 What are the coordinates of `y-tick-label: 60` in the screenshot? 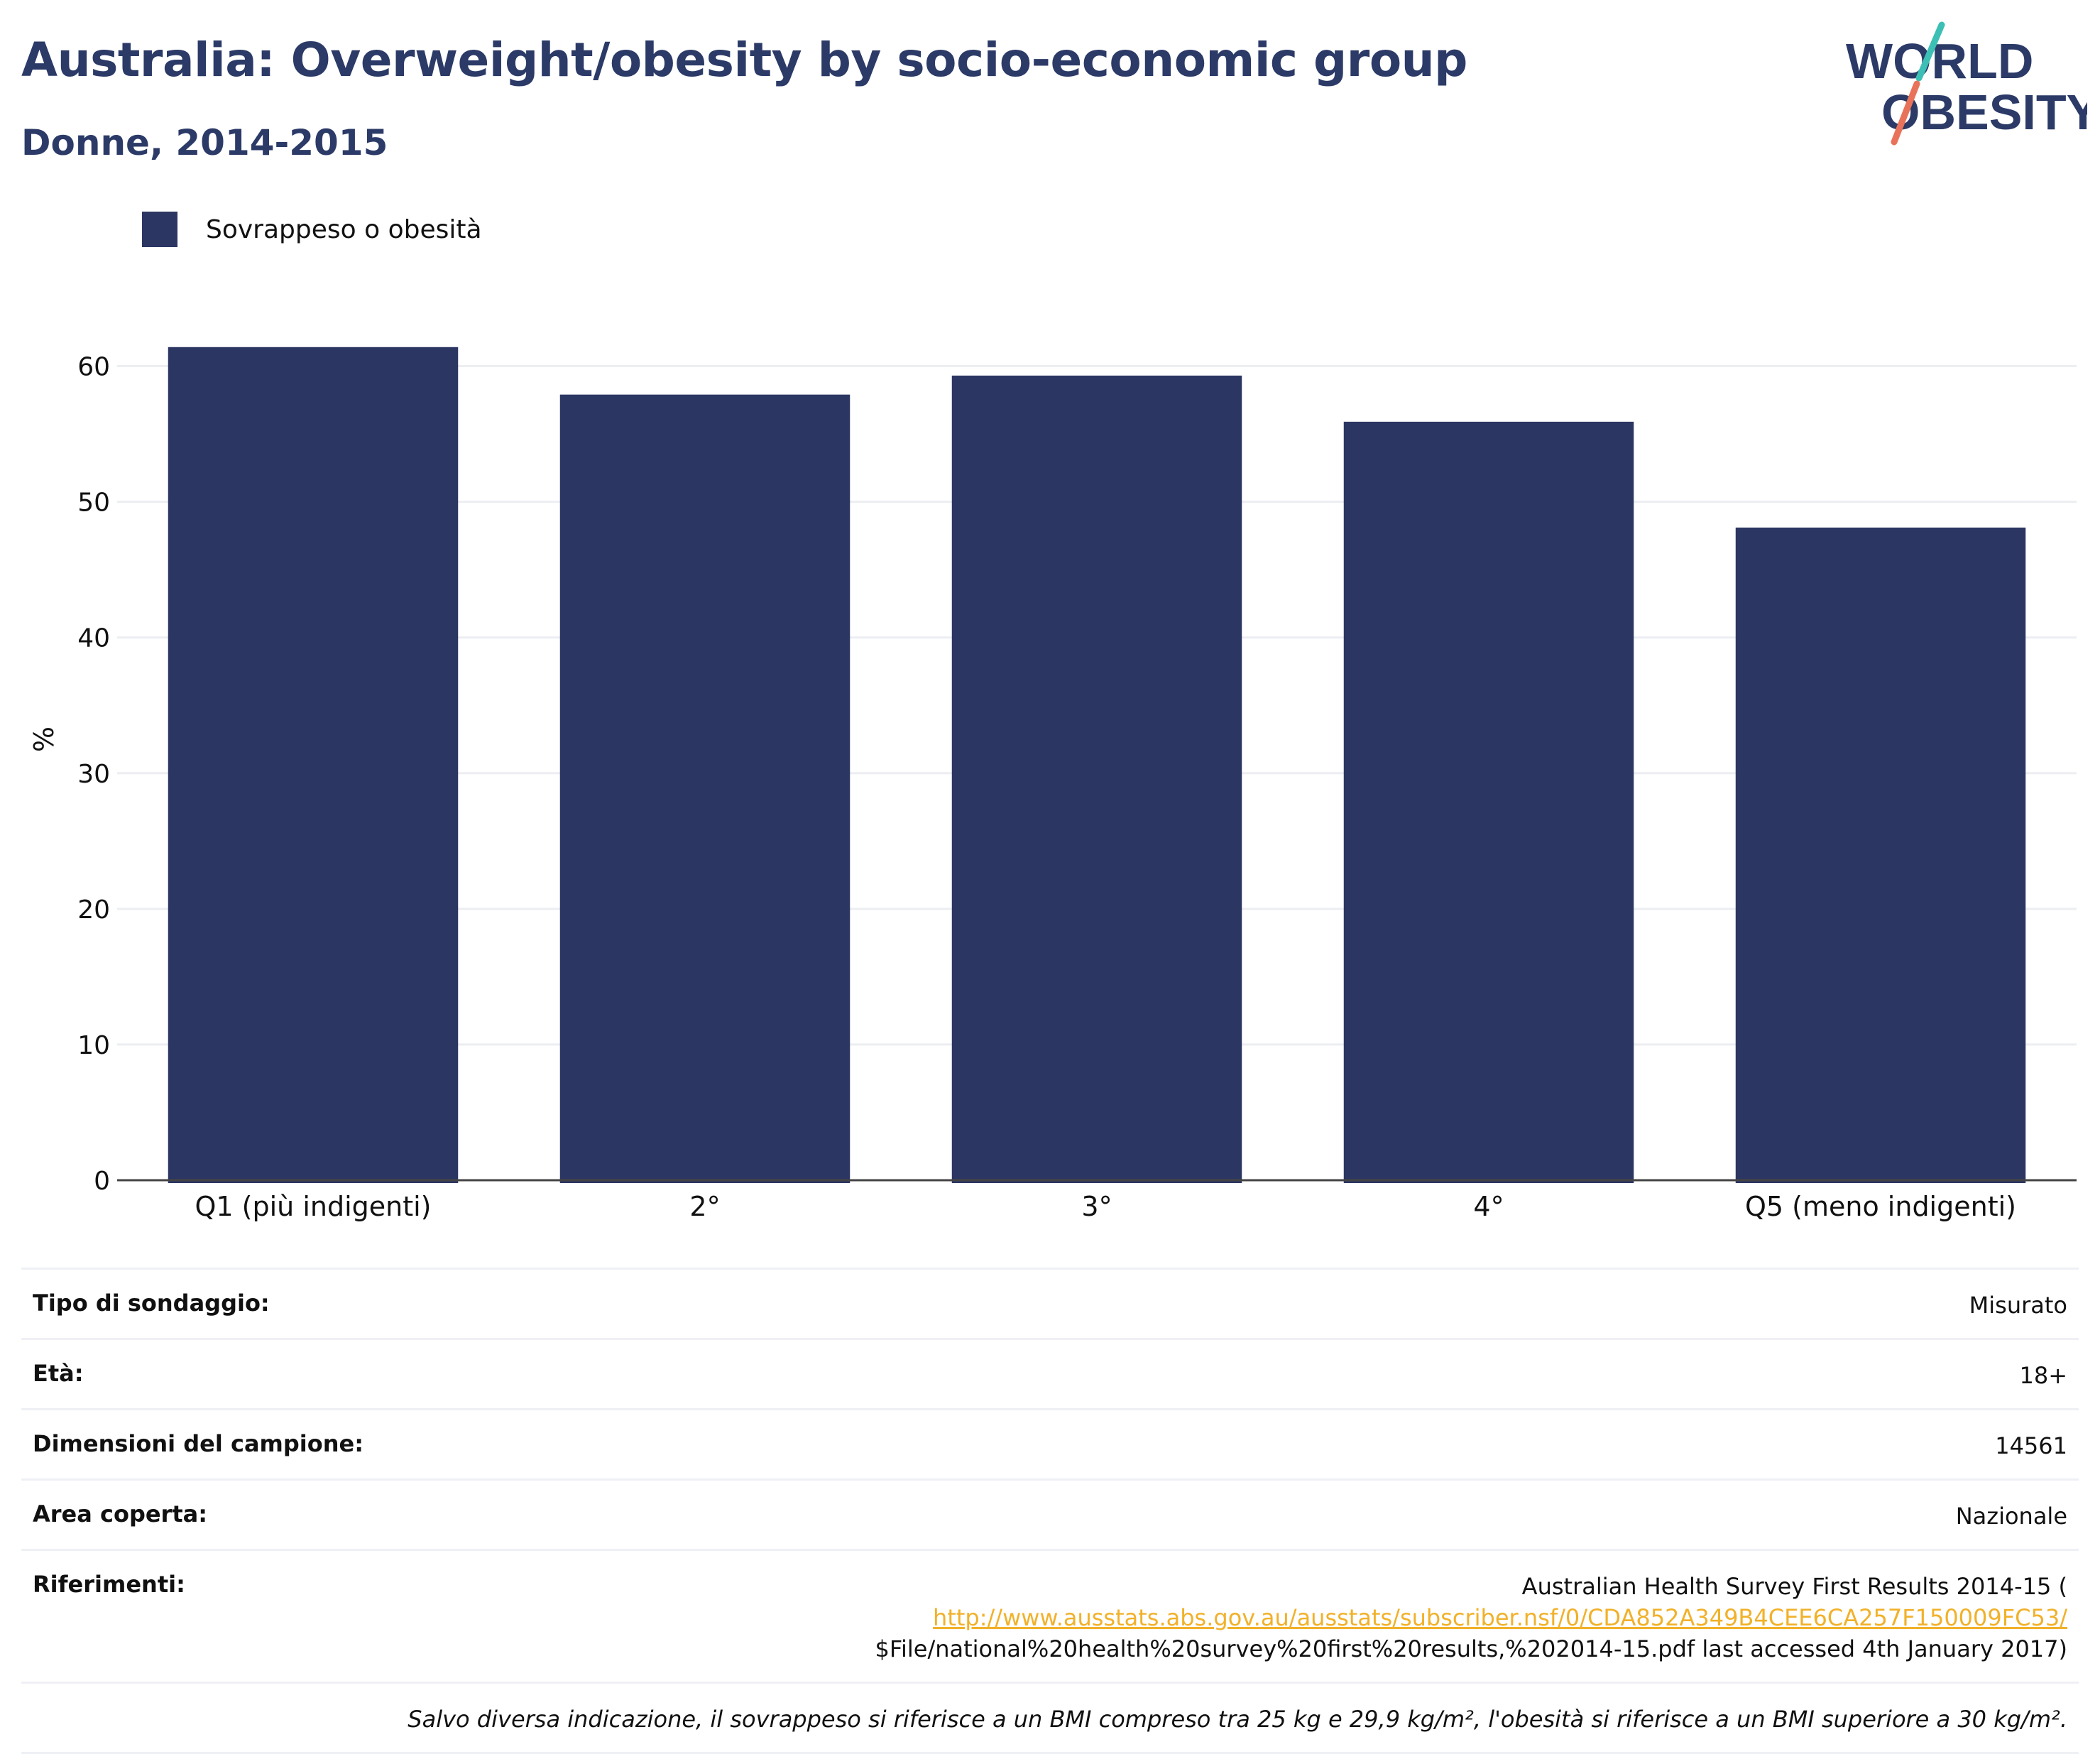 It's located at (93, 368).